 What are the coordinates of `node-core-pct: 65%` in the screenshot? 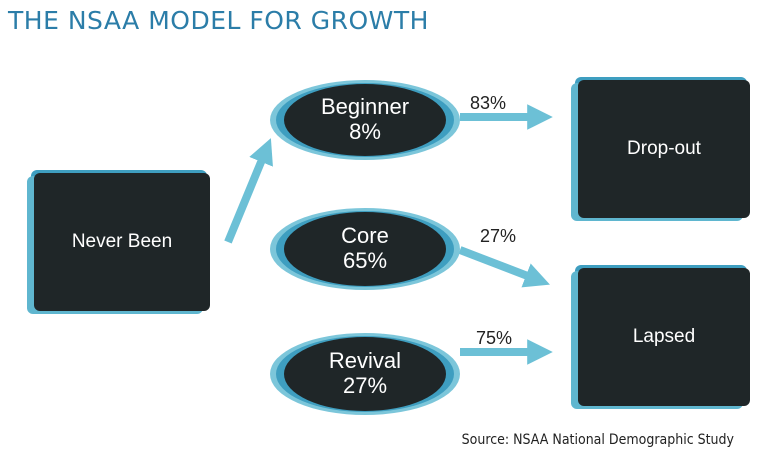 It's located at (365, 260).